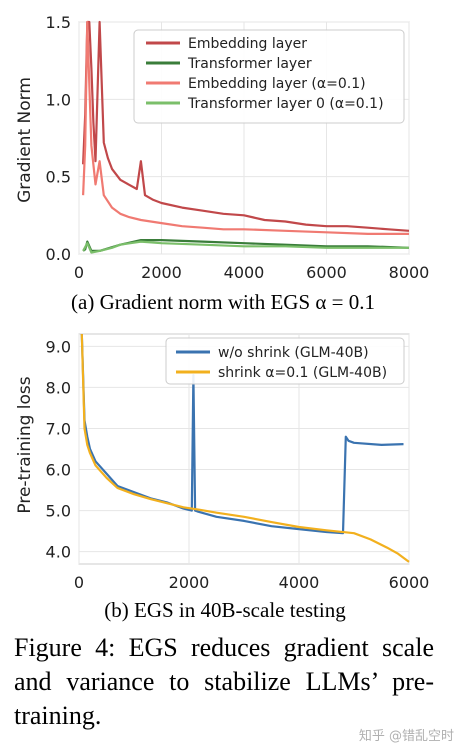 This screenshot has width=462, height=754. What do you see at coordinates (285, 104) in the screenshot?
I see `legend-label-a-3: Transformer layer 0 (α=0.1)` at bounding box center [285, 104].